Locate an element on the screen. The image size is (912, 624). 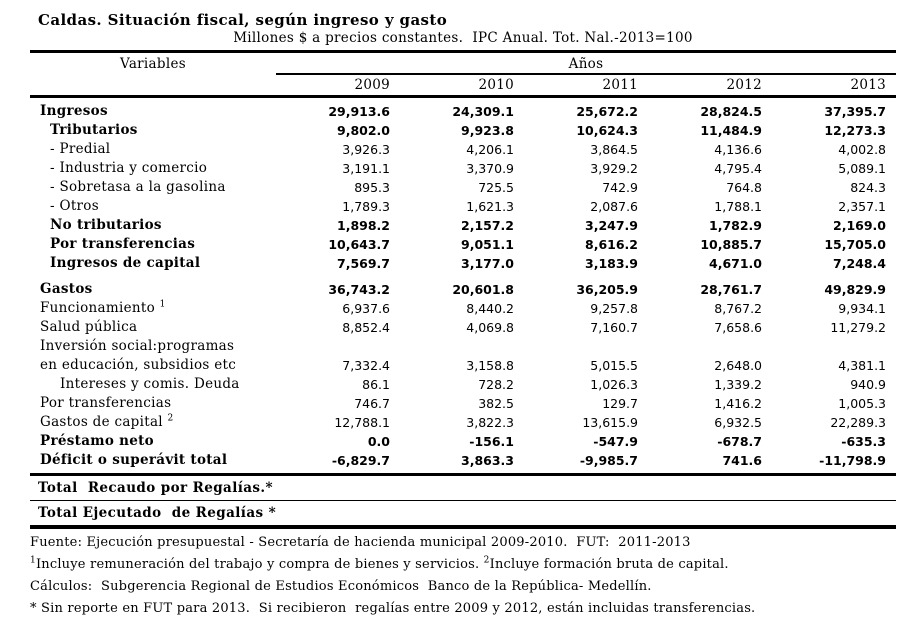
value-cell: 3,158.8 is located at coordinates (490, 365).